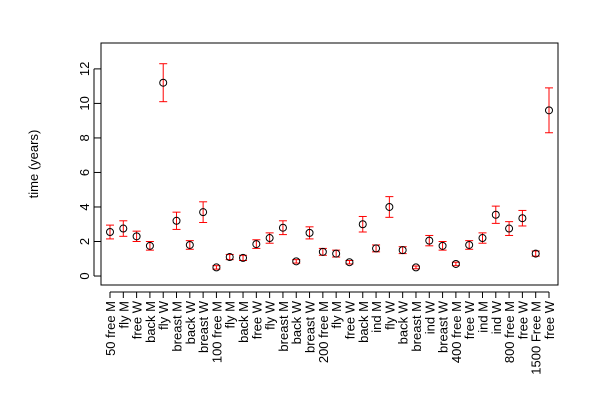  Describe the element at coordinates (84, 103) in the screenshot. I see `y-tick-label: 10` at that location.